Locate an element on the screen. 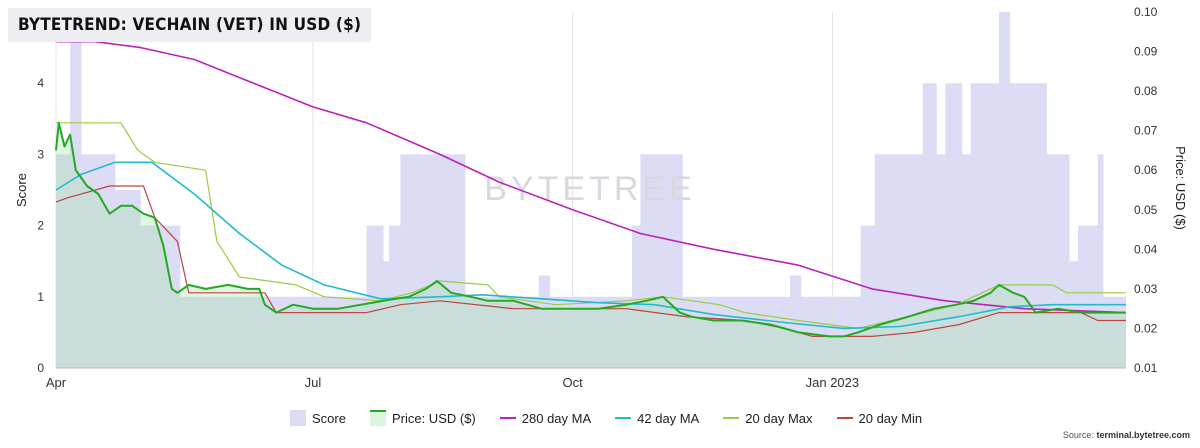 The width and height of the screenshot is (1200, 448). y-right-tick-5: 0.06 is located at coordinates (1146, 170).